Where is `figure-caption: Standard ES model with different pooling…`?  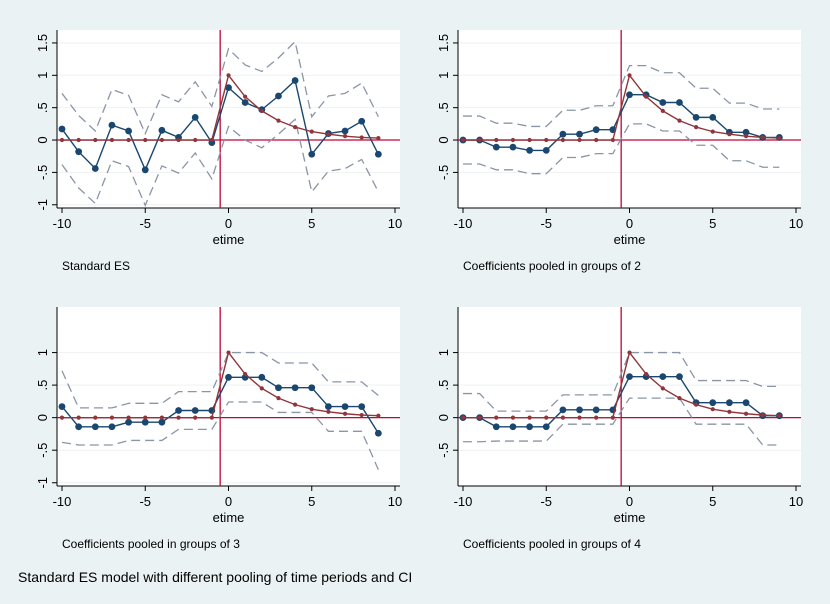 figure-caption: Standard ES model with different pooling… is located at coordinates (215, 577).